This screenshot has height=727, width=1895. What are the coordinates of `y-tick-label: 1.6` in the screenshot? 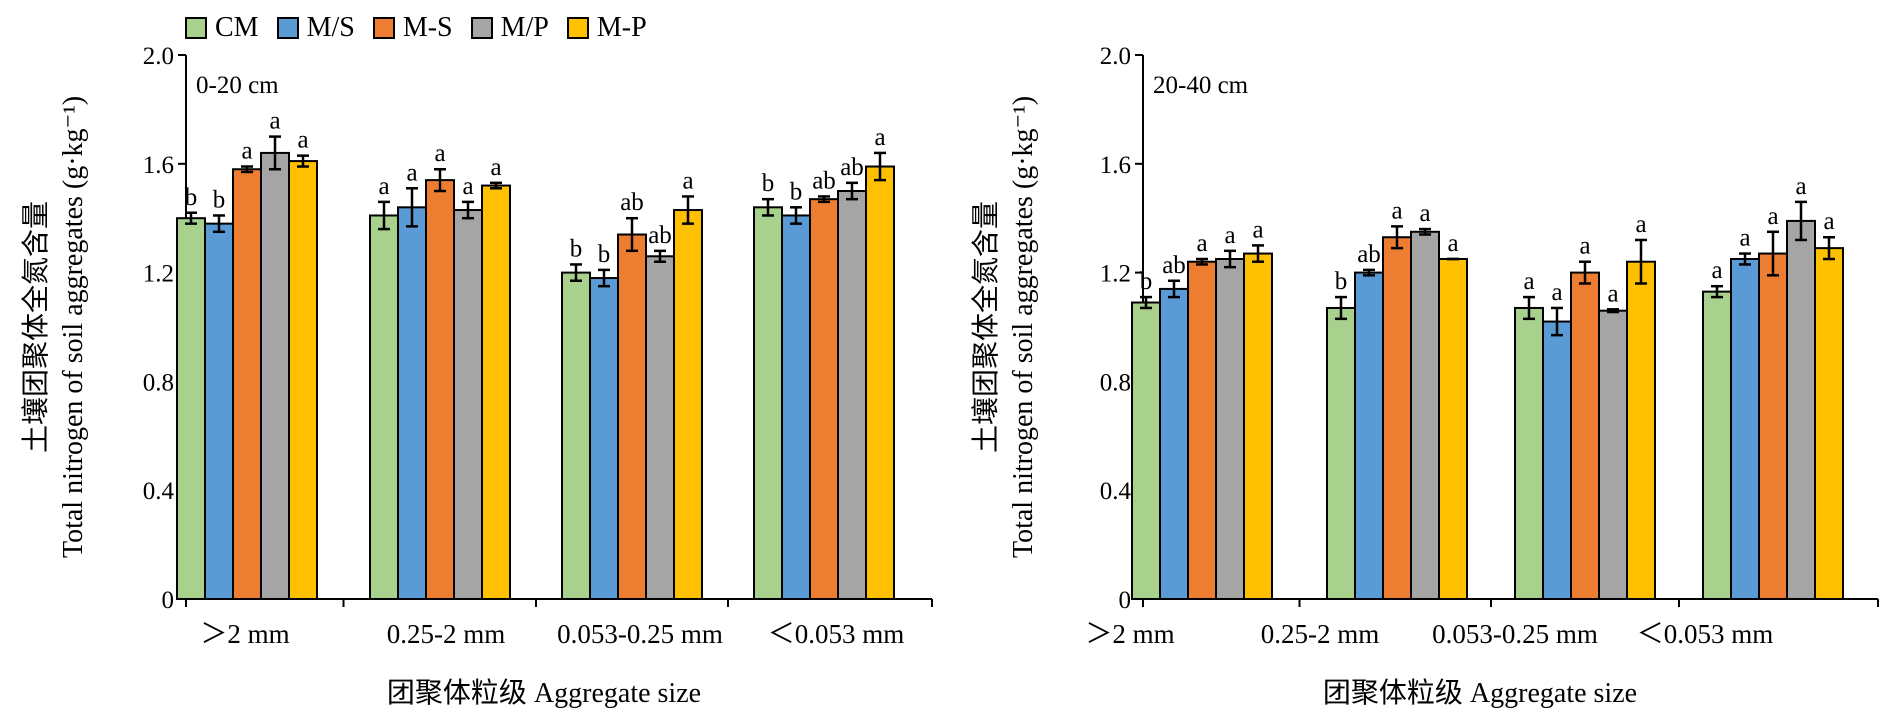 It's located at (158, 165).